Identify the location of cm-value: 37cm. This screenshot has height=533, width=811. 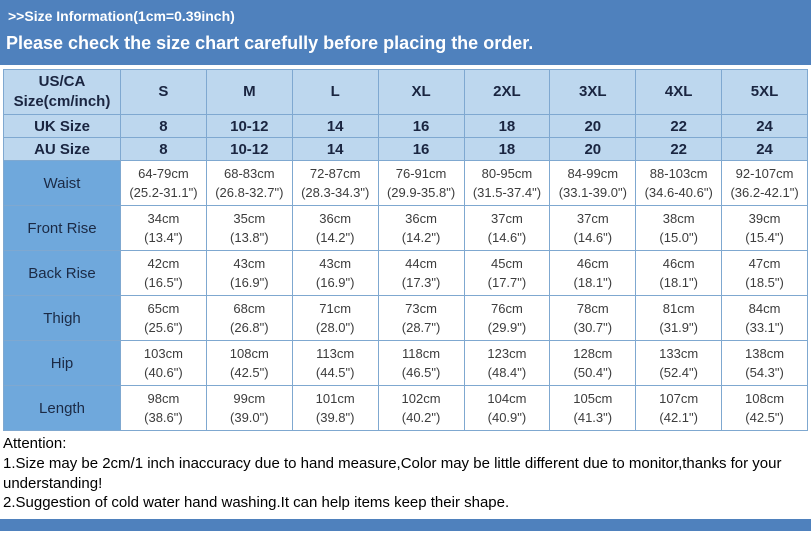
(507, 218).